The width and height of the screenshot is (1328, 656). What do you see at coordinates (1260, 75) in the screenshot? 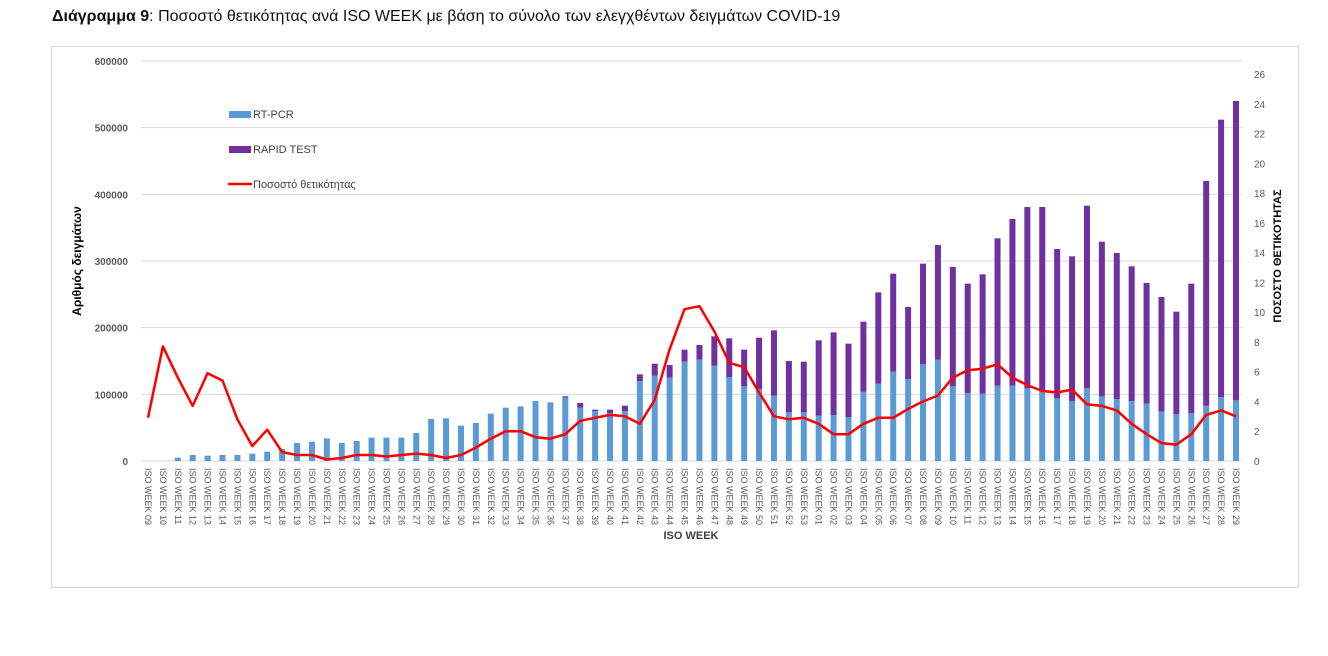
I see `y2-tick-label: 26` at bounding box center [1260, 75].